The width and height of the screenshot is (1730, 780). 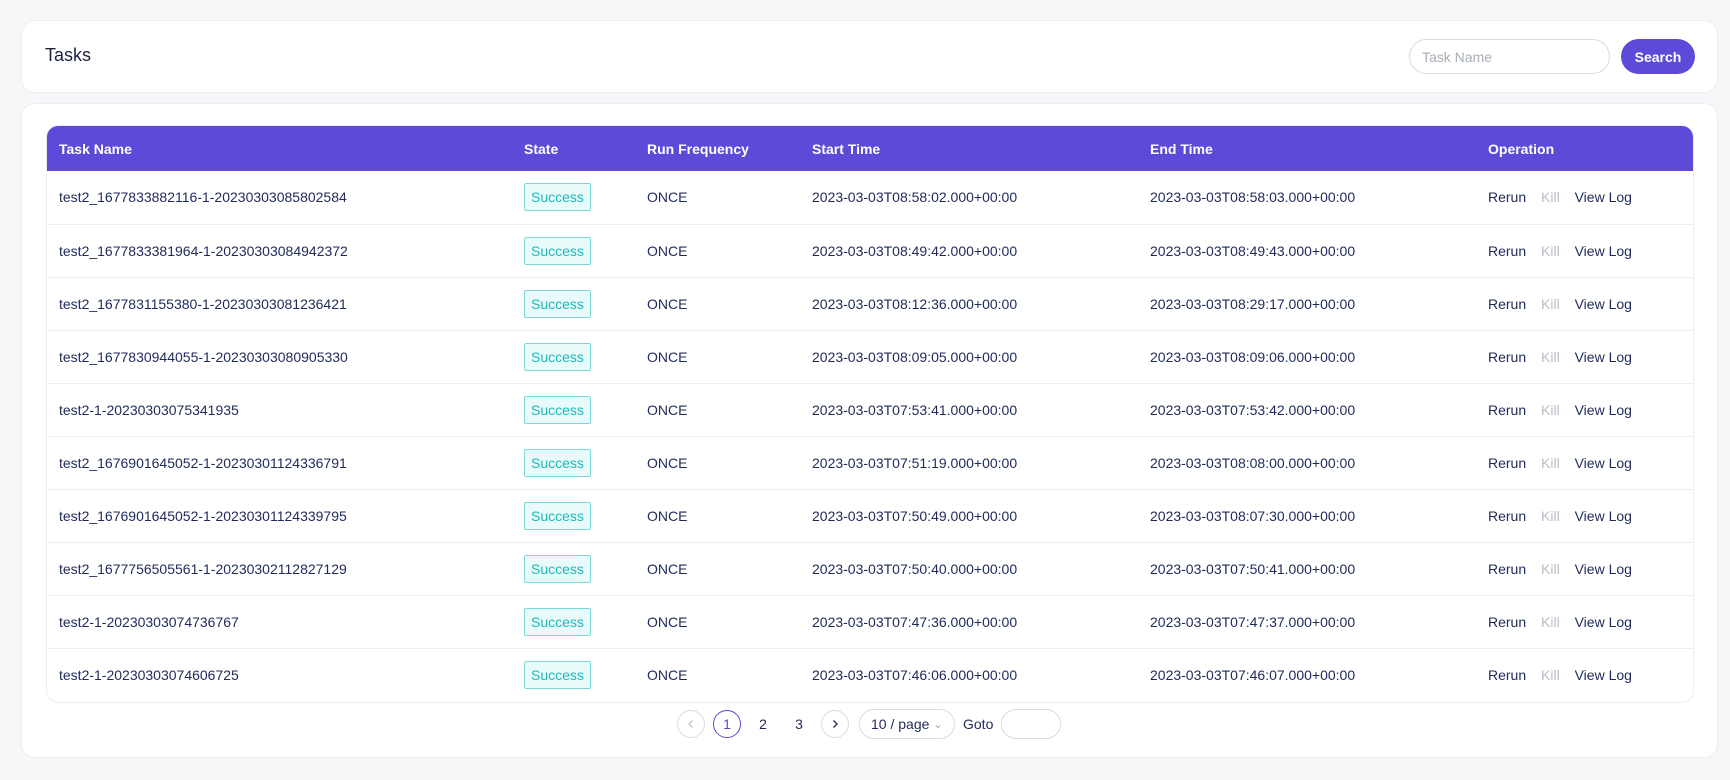 I want to click on search-button: Search, so click(x=1658, y=56).